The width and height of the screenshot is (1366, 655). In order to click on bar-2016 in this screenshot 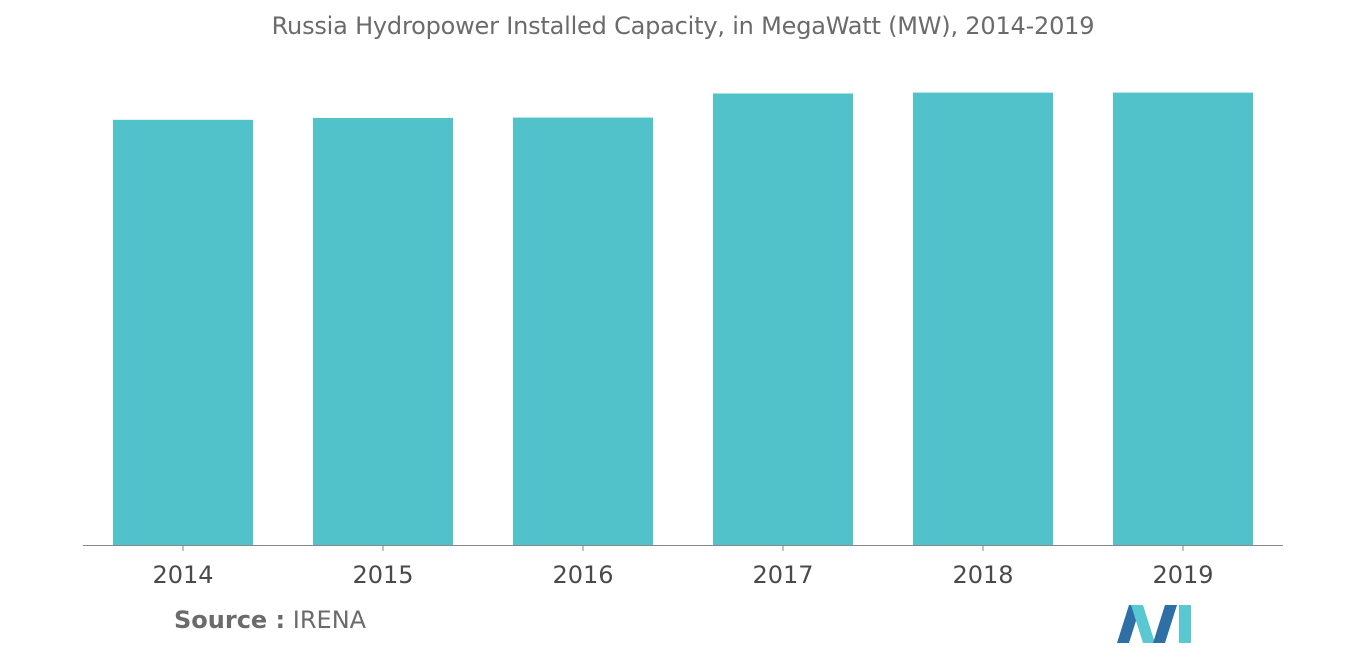, I will do `click(583, 331)`.